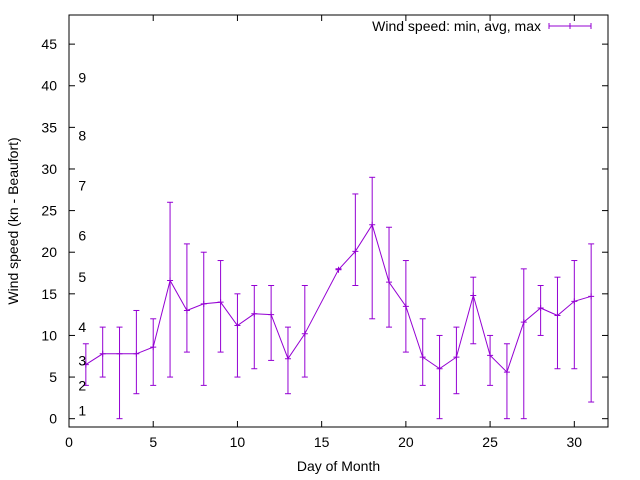  Describe the element at coordinates (82, 186) in the screenshot. I see `beaufort-label: 7` at that location.